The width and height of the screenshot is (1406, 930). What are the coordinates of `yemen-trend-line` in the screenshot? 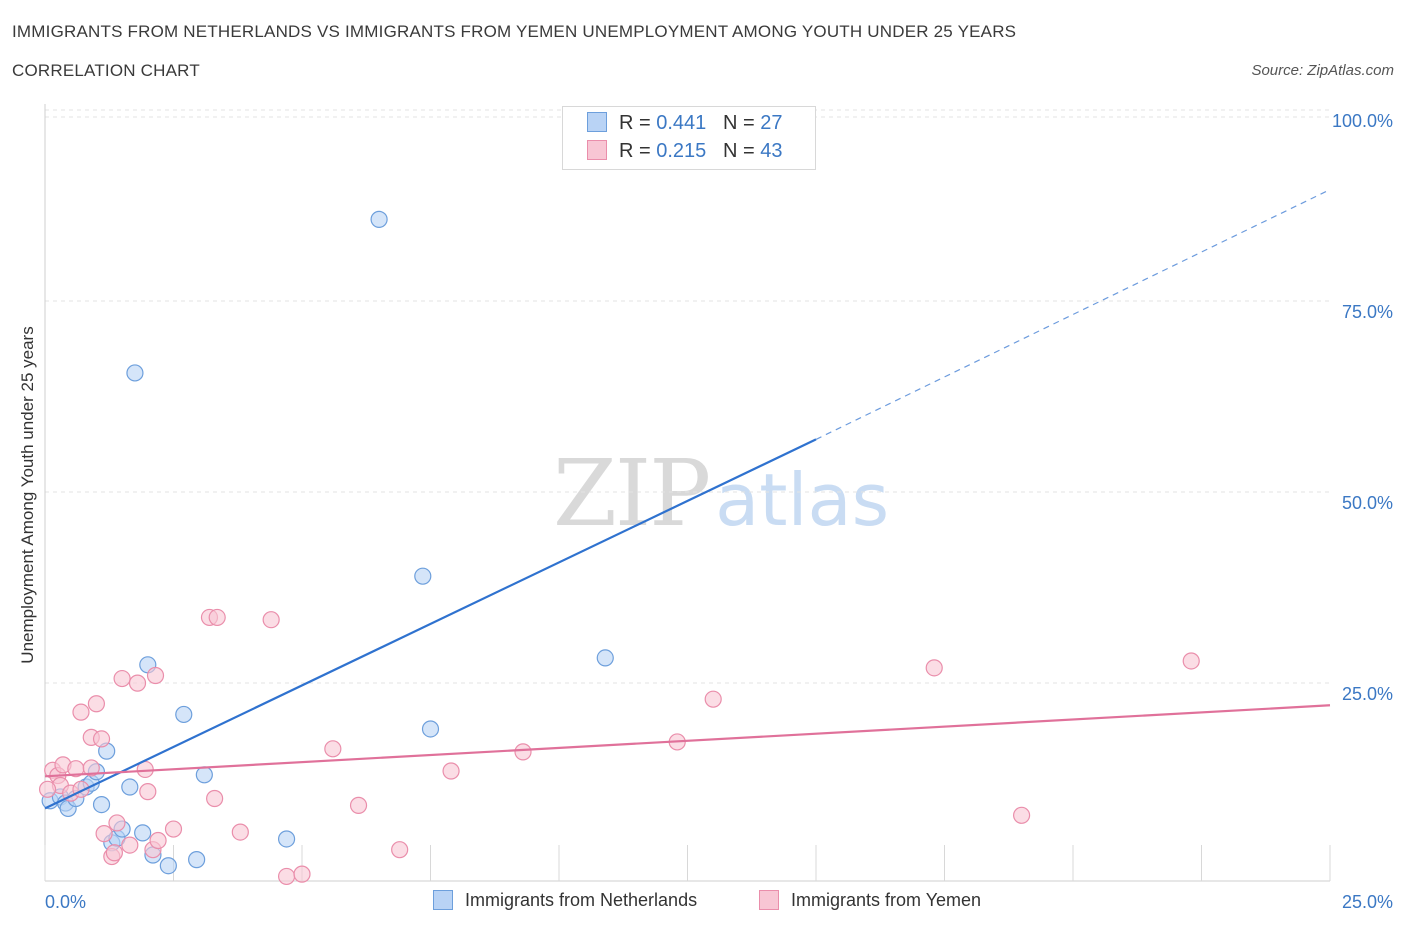 It's located at (687, 741).